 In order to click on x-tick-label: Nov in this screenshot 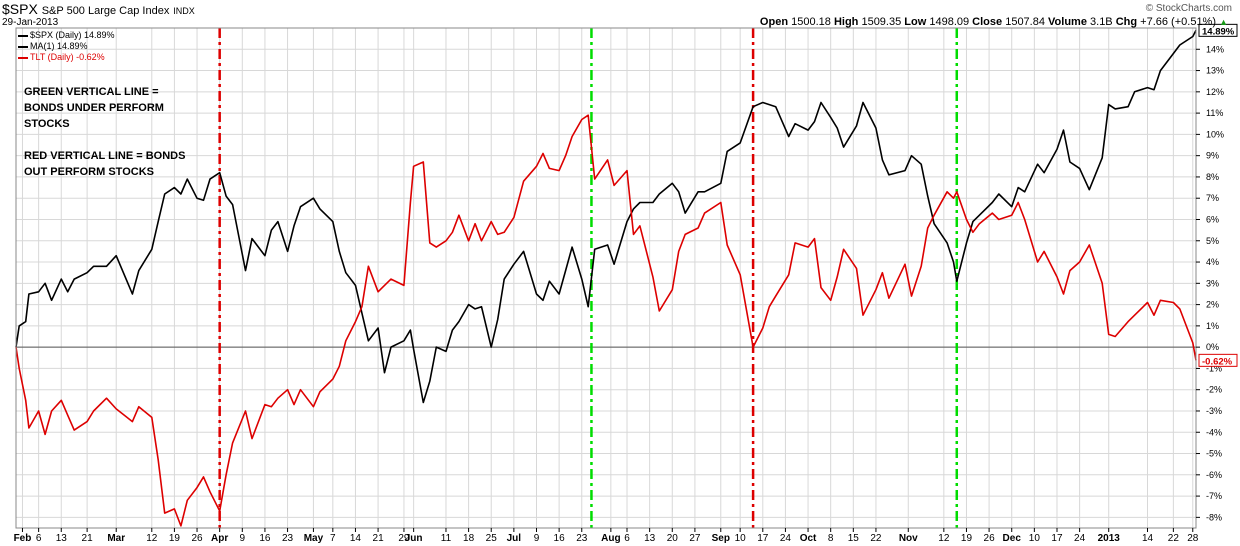, I will do `click(908, 538)`.